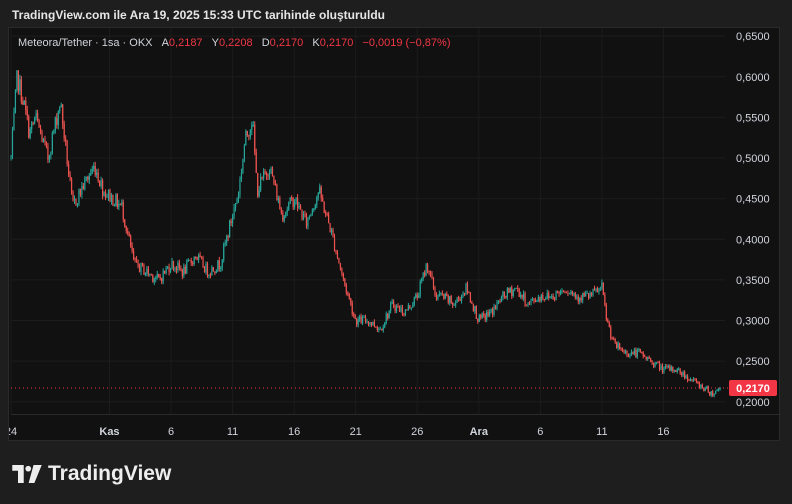 This screenshot has height=504, width=792. What do you see at coordinates (753, 37) in the screenshot?
I see `y-tick-label: 0,6500` at bounding box center [753, 37].